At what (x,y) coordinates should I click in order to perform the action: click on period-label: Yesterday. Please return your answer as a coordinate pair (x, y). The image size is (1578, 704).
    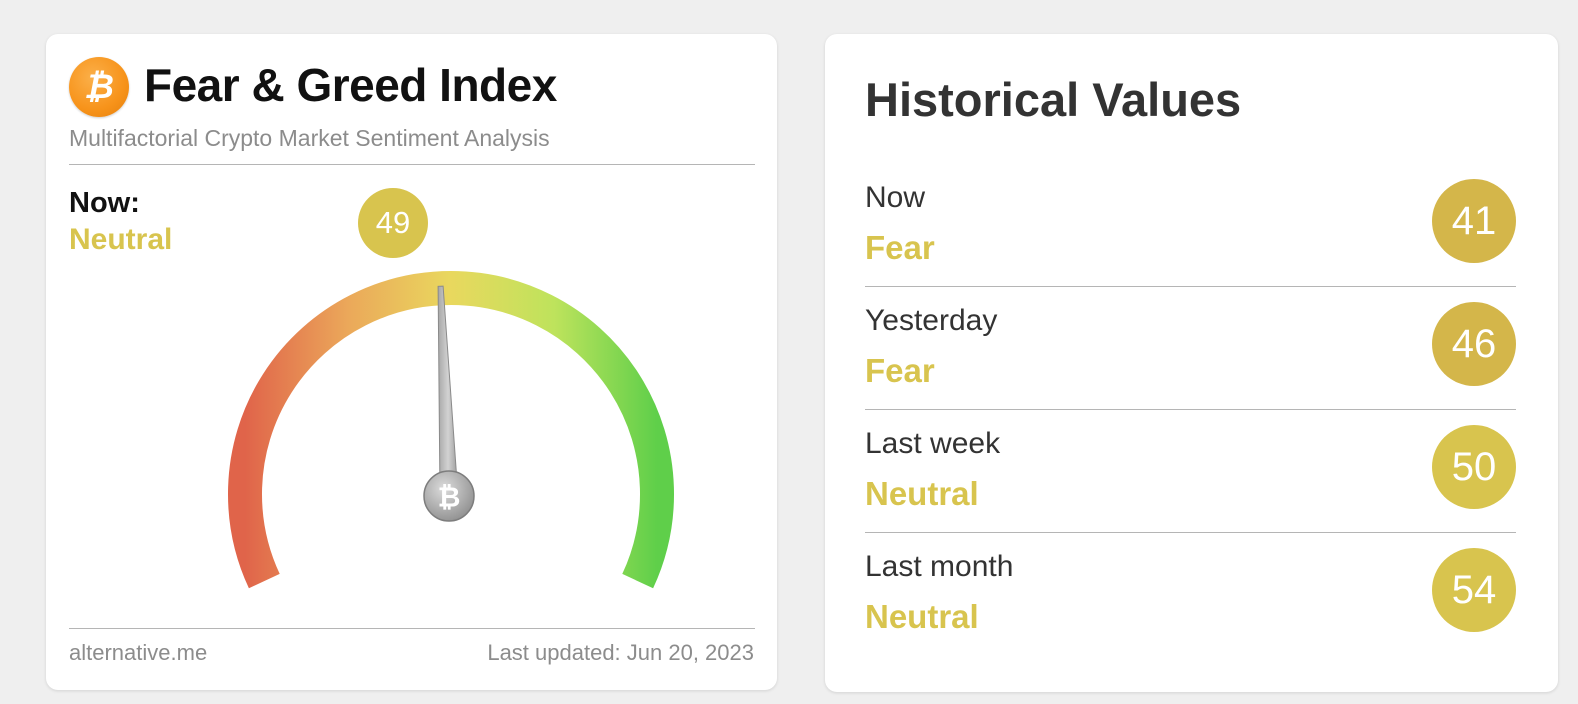
    Looking at the image, I should click on (931, 320).